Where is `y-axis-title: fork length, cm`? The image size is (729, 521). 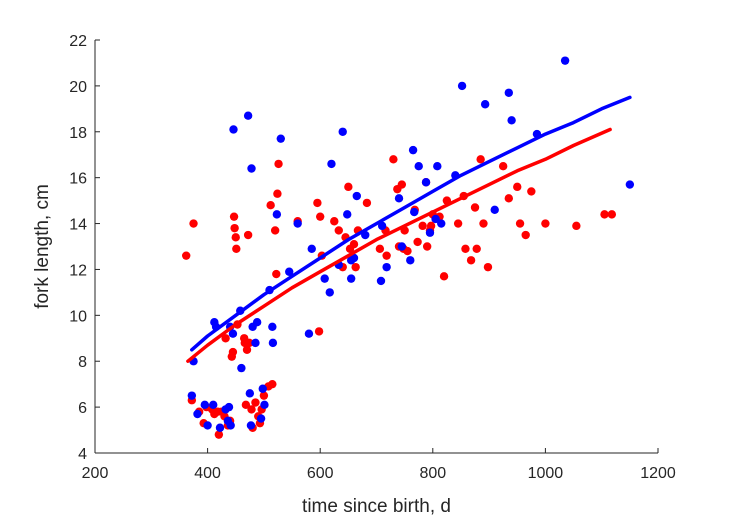 y-axis-title: fork length, cm is located at coordinates (42, 246).